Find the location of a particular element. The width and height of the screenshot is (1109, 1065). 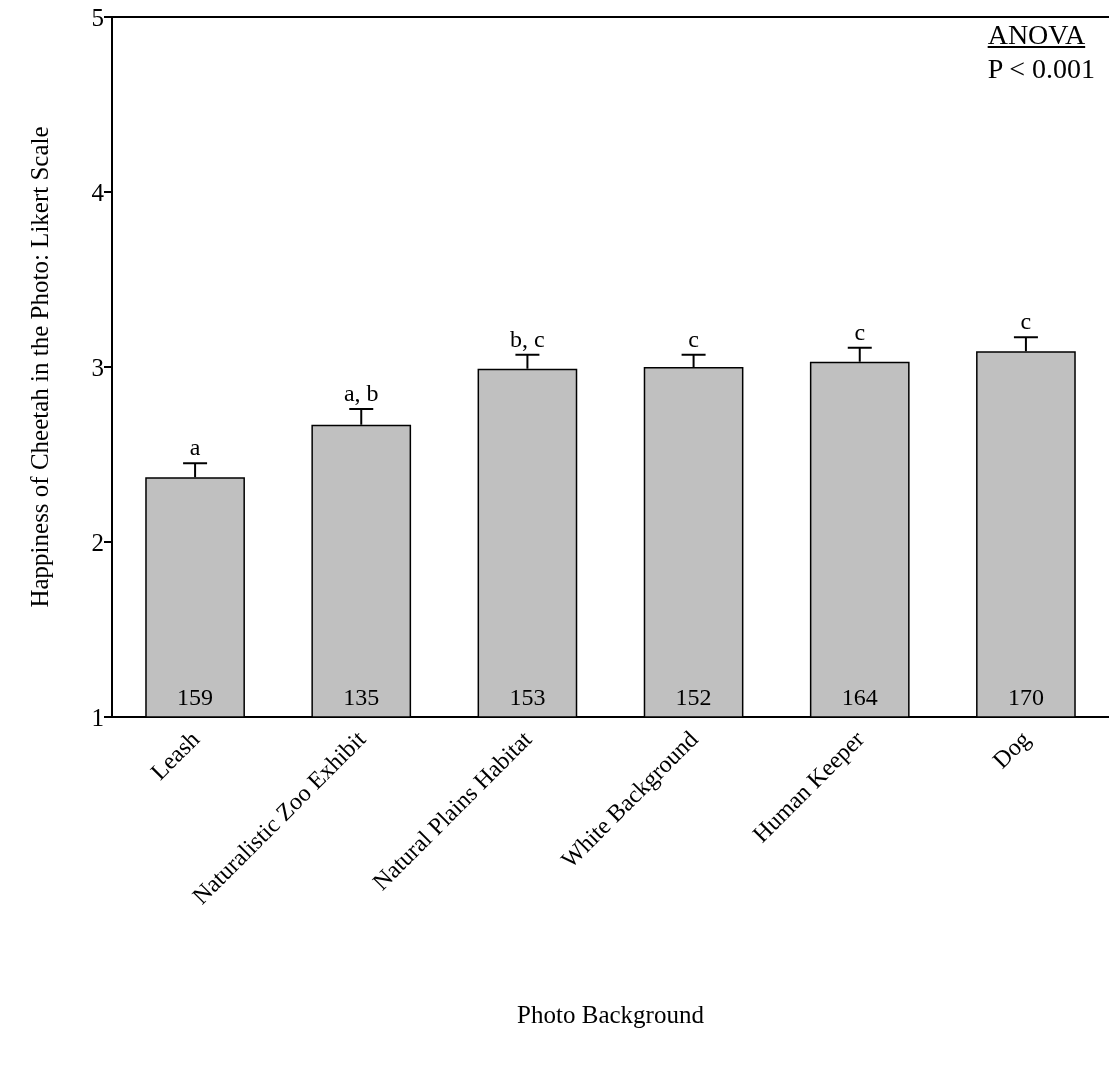

annotation: ANOVA is located at coordinates (1037, 35).